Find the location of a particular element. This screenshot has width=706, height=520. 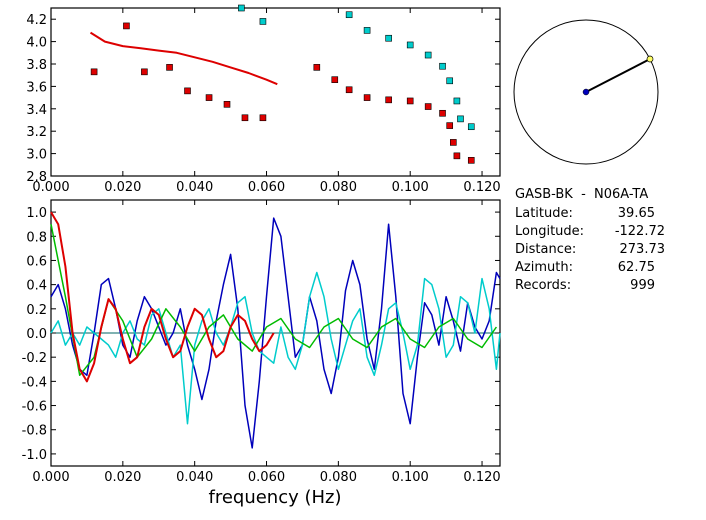

azimuth-compass is located at coordinates (586, 92).